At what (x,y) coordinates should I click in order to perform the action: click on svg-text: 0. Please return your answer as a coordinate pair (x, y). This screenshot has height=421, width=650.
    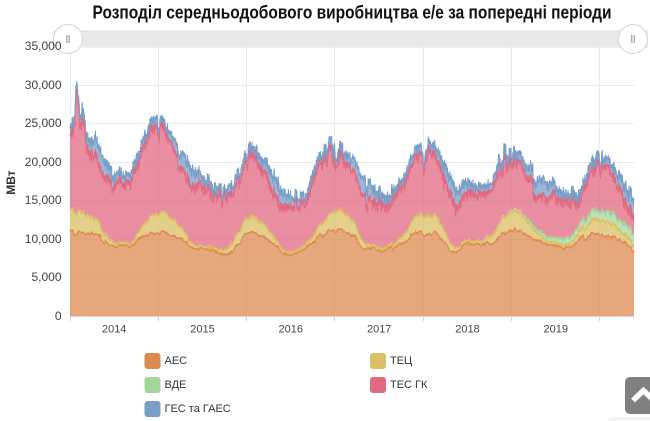
    Looking at the image, I should click on (58, 316).